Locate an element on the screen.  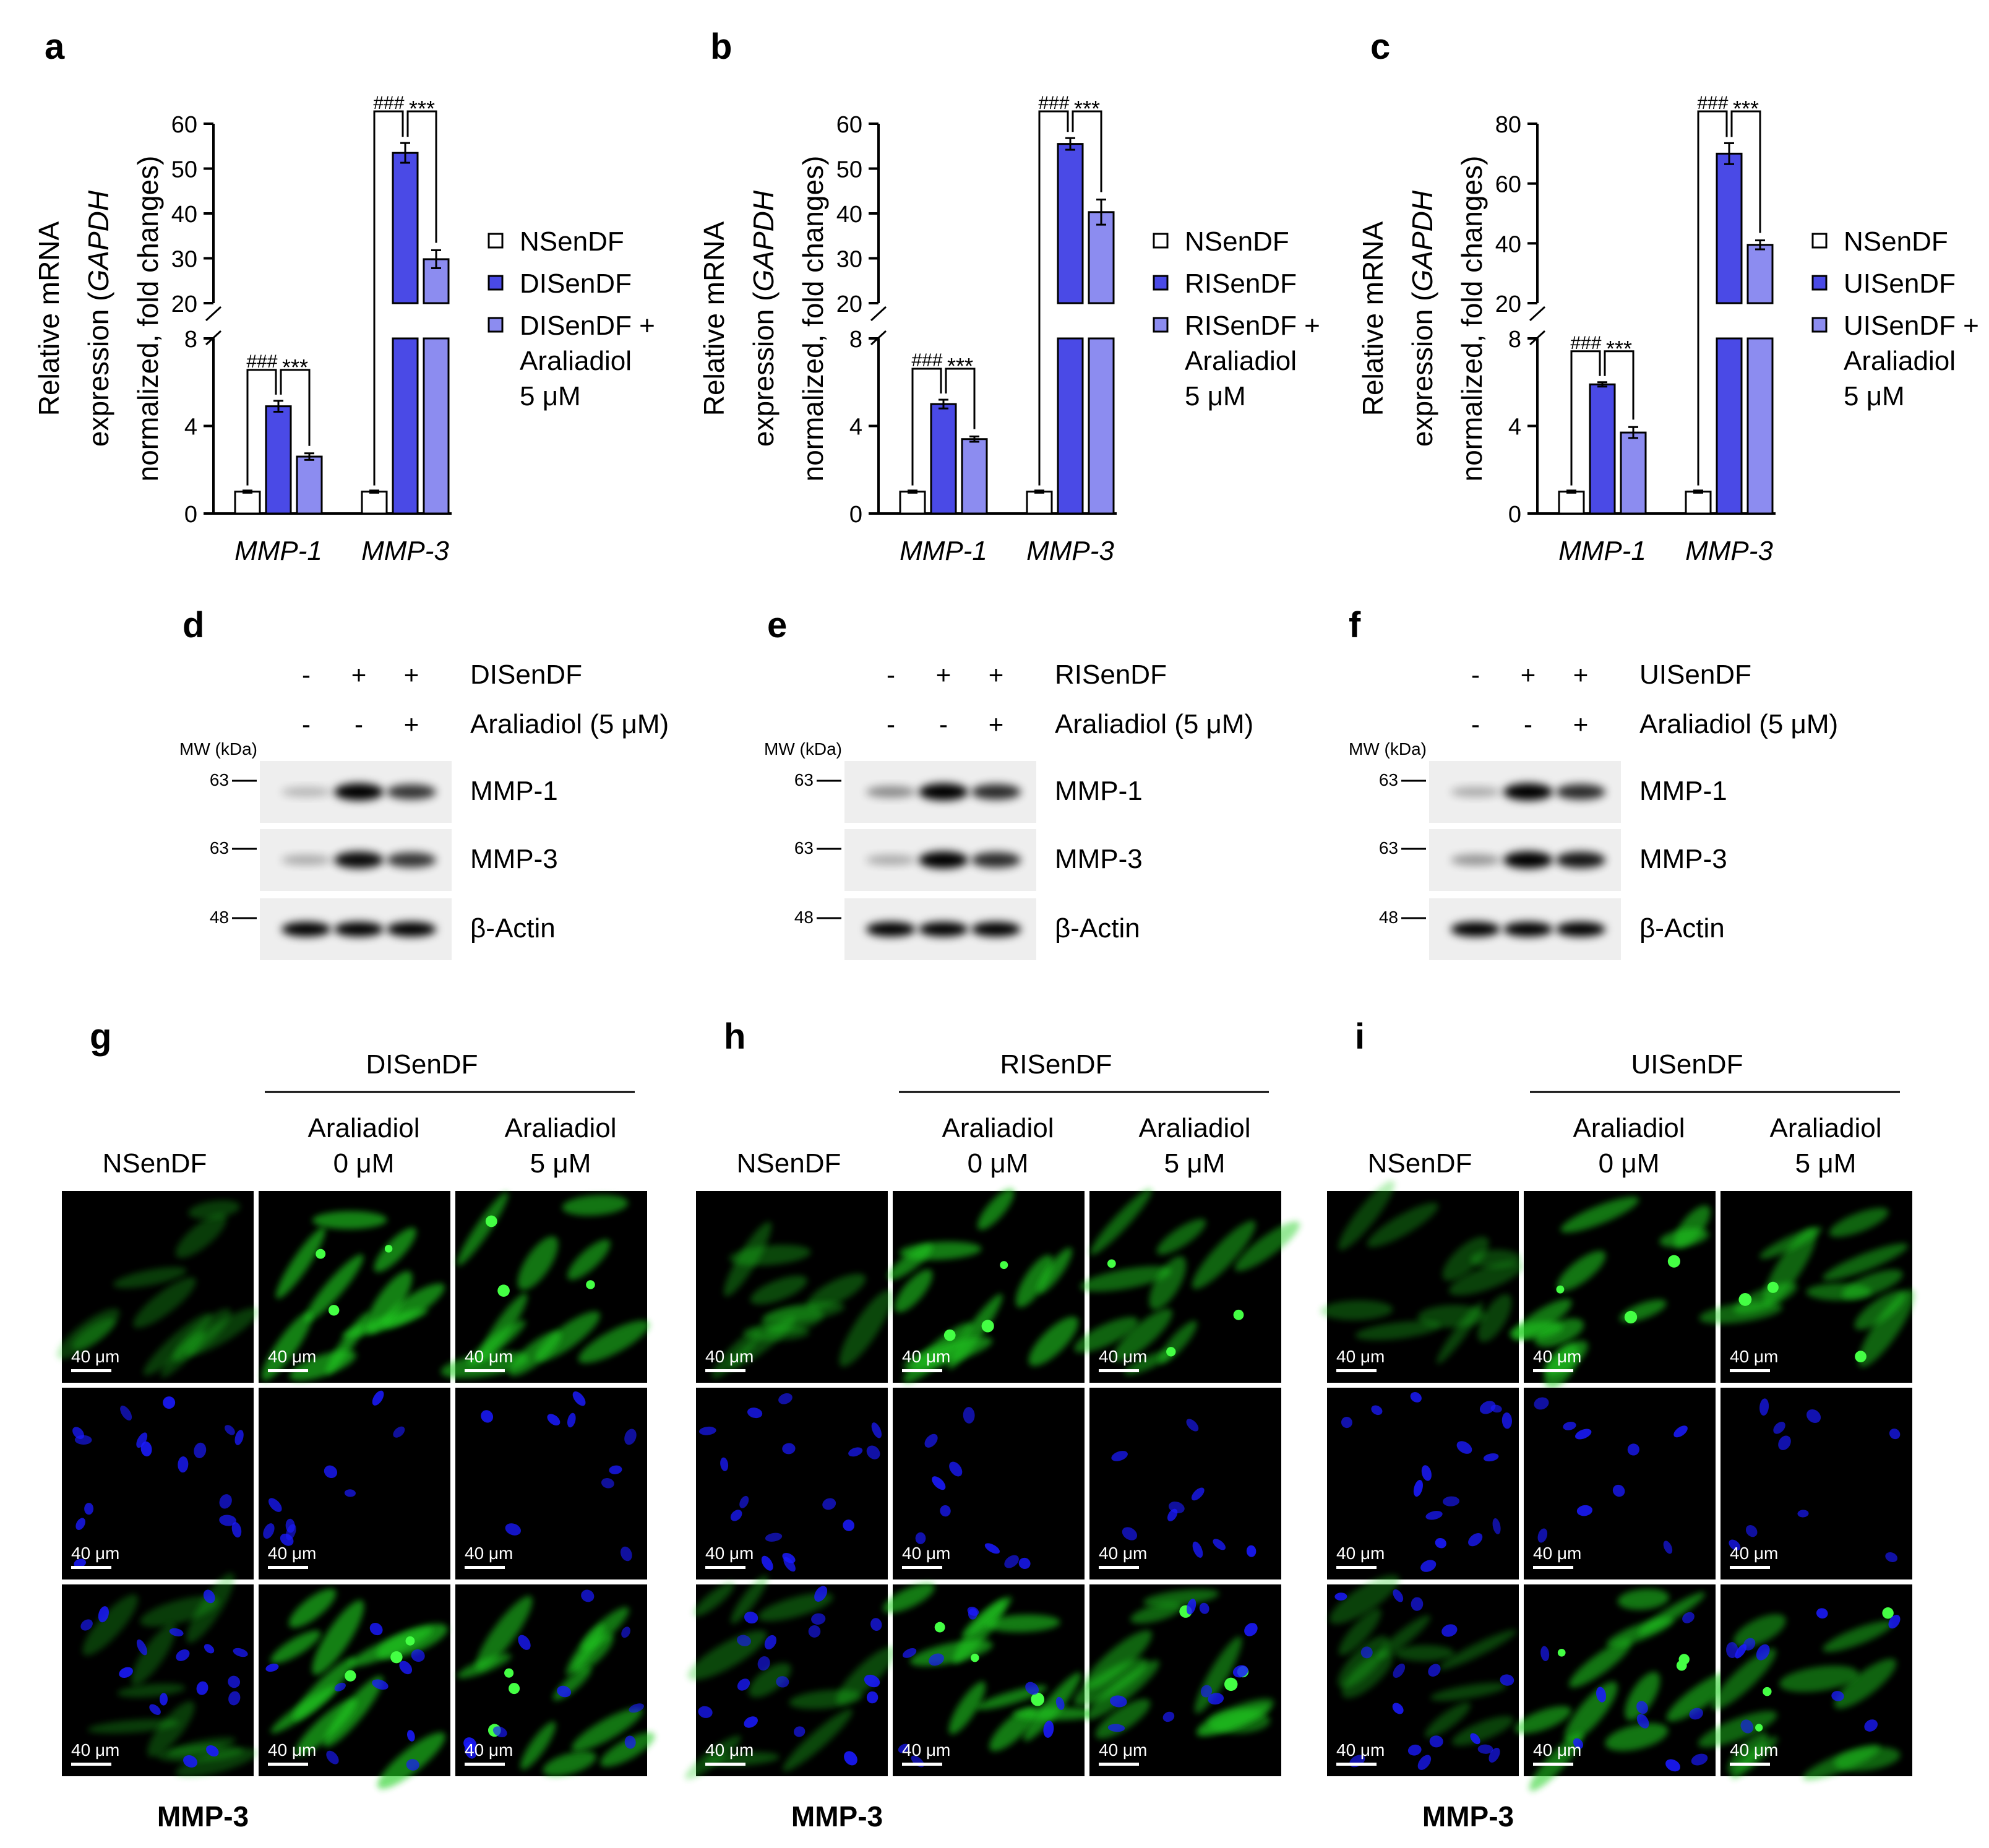
significance-bracket is located at coordinates (1712, 298).